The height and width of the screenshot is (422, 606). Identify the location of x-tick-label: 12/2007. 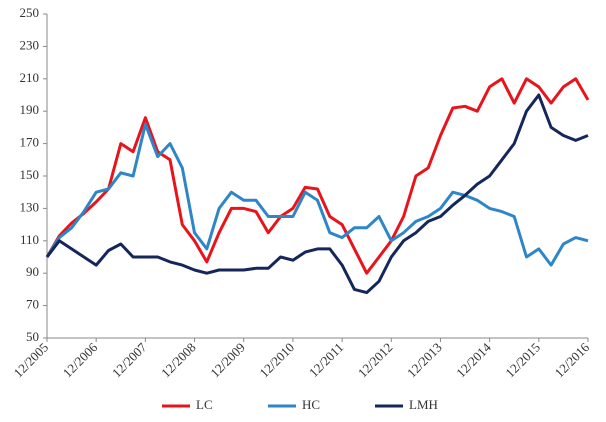
(129, 359).